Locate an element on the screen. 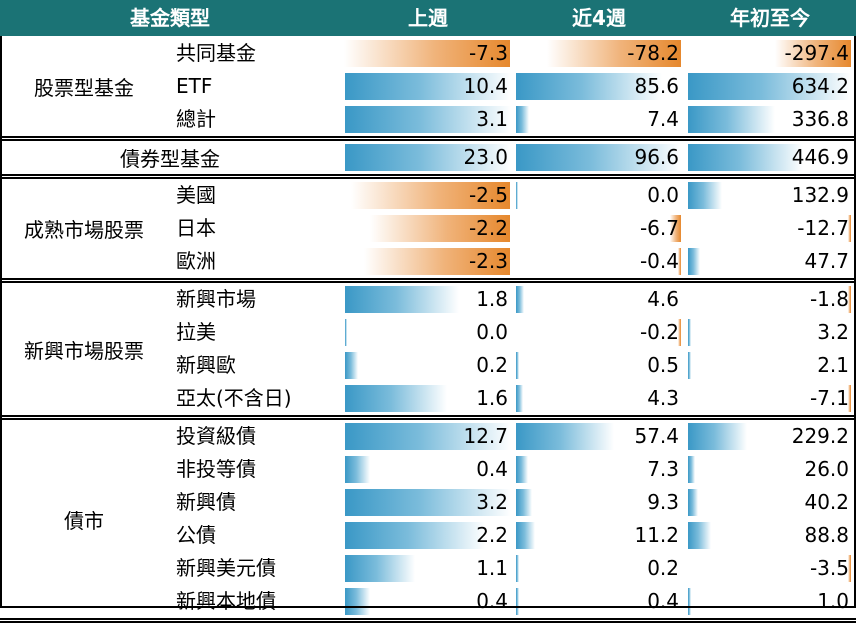  table-border-right is located at coordinates (855, 321).